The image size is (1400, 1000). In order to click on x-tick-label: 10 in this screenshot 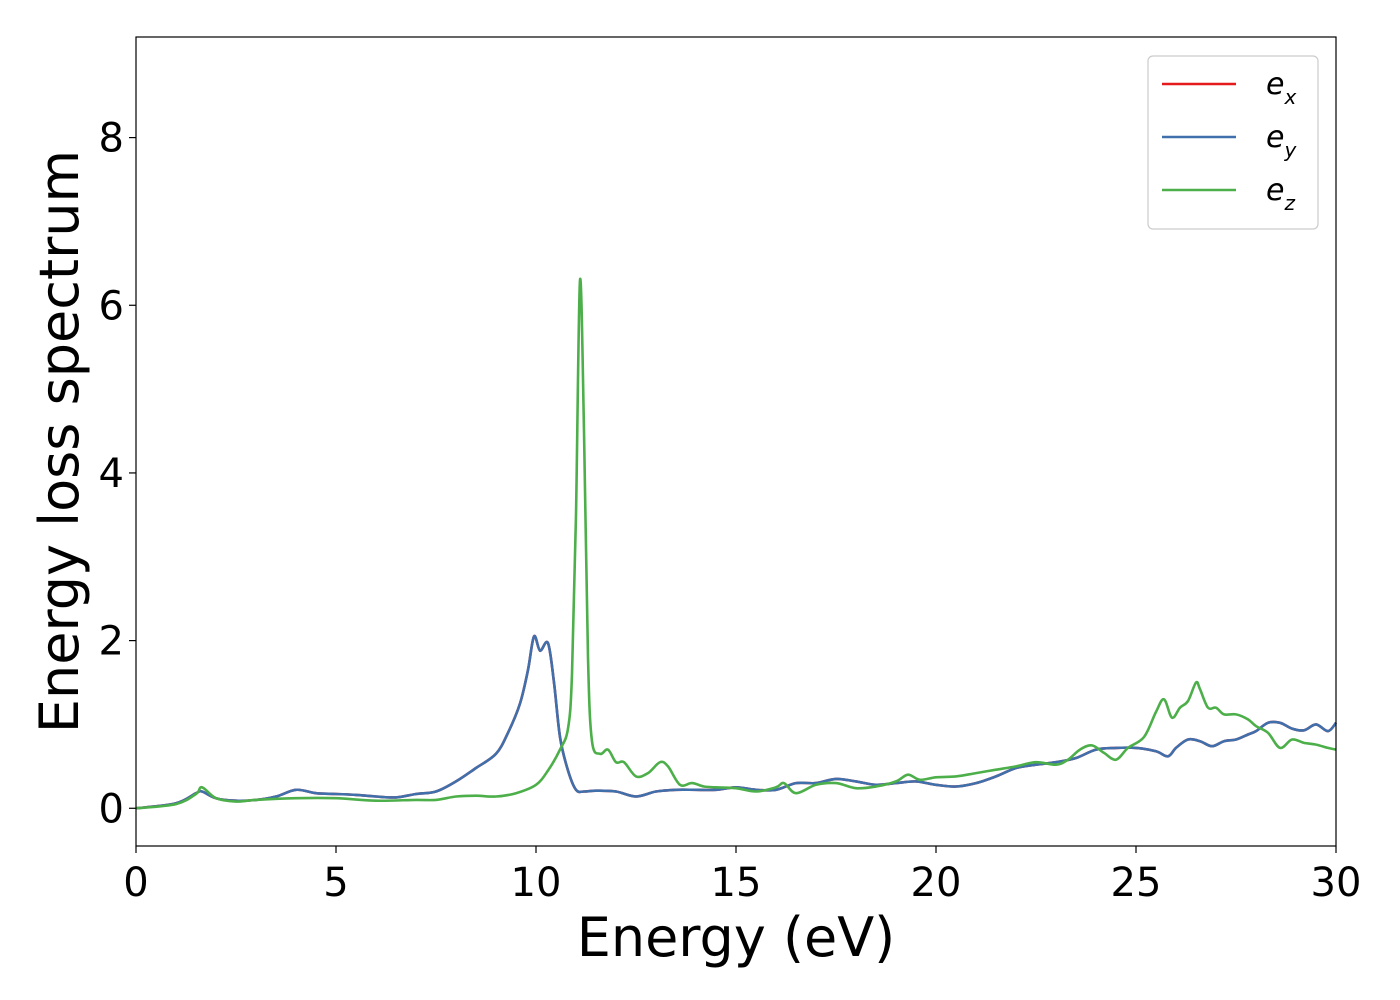, I will do `click(536, 883)`.